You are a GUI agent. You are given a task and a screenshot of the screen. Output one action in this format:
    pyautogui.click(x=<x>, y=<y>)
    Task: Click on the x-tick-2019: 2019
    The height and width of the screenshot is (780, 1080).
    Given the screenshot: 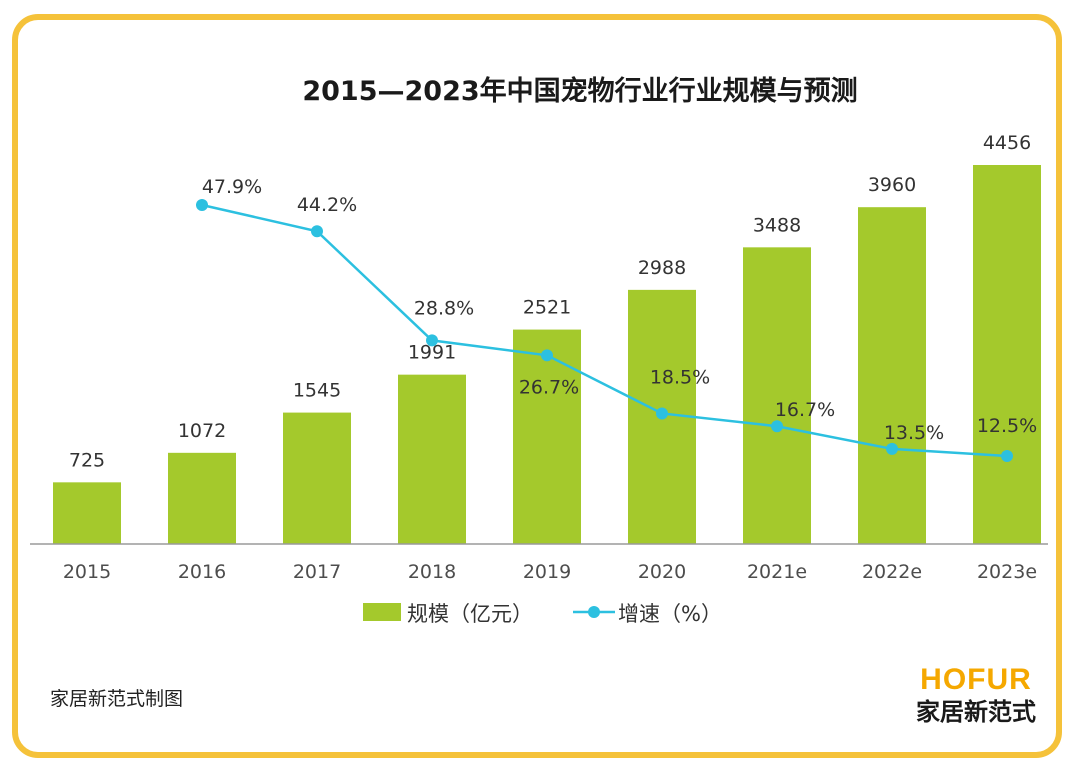 What is the action you would take?
    pyautogui.click(x=547, y=572)
    